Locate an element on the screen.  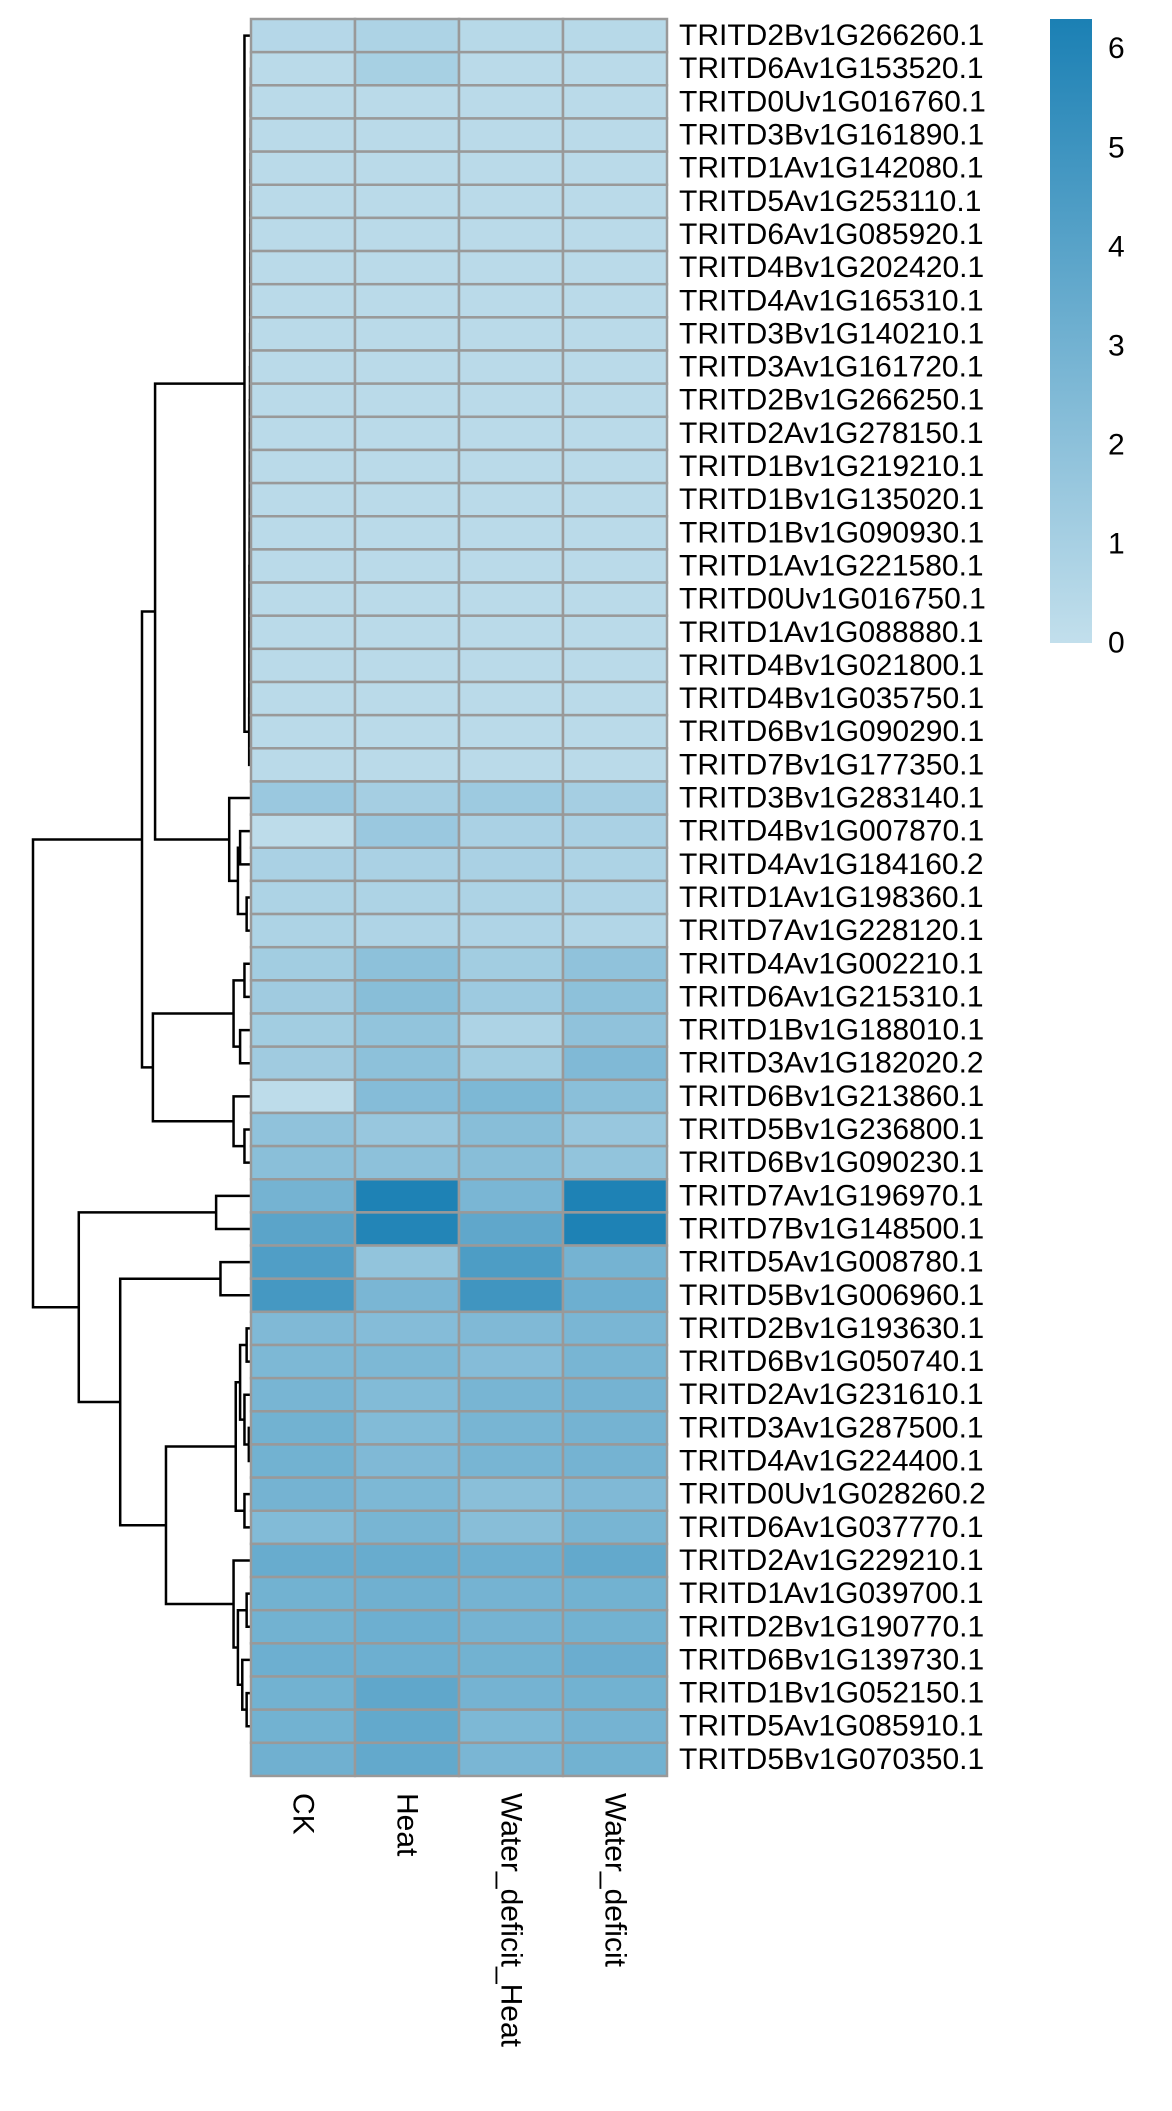
row-label: TRITD4Bv1G035750.1 is located at coordinates (831, 698).